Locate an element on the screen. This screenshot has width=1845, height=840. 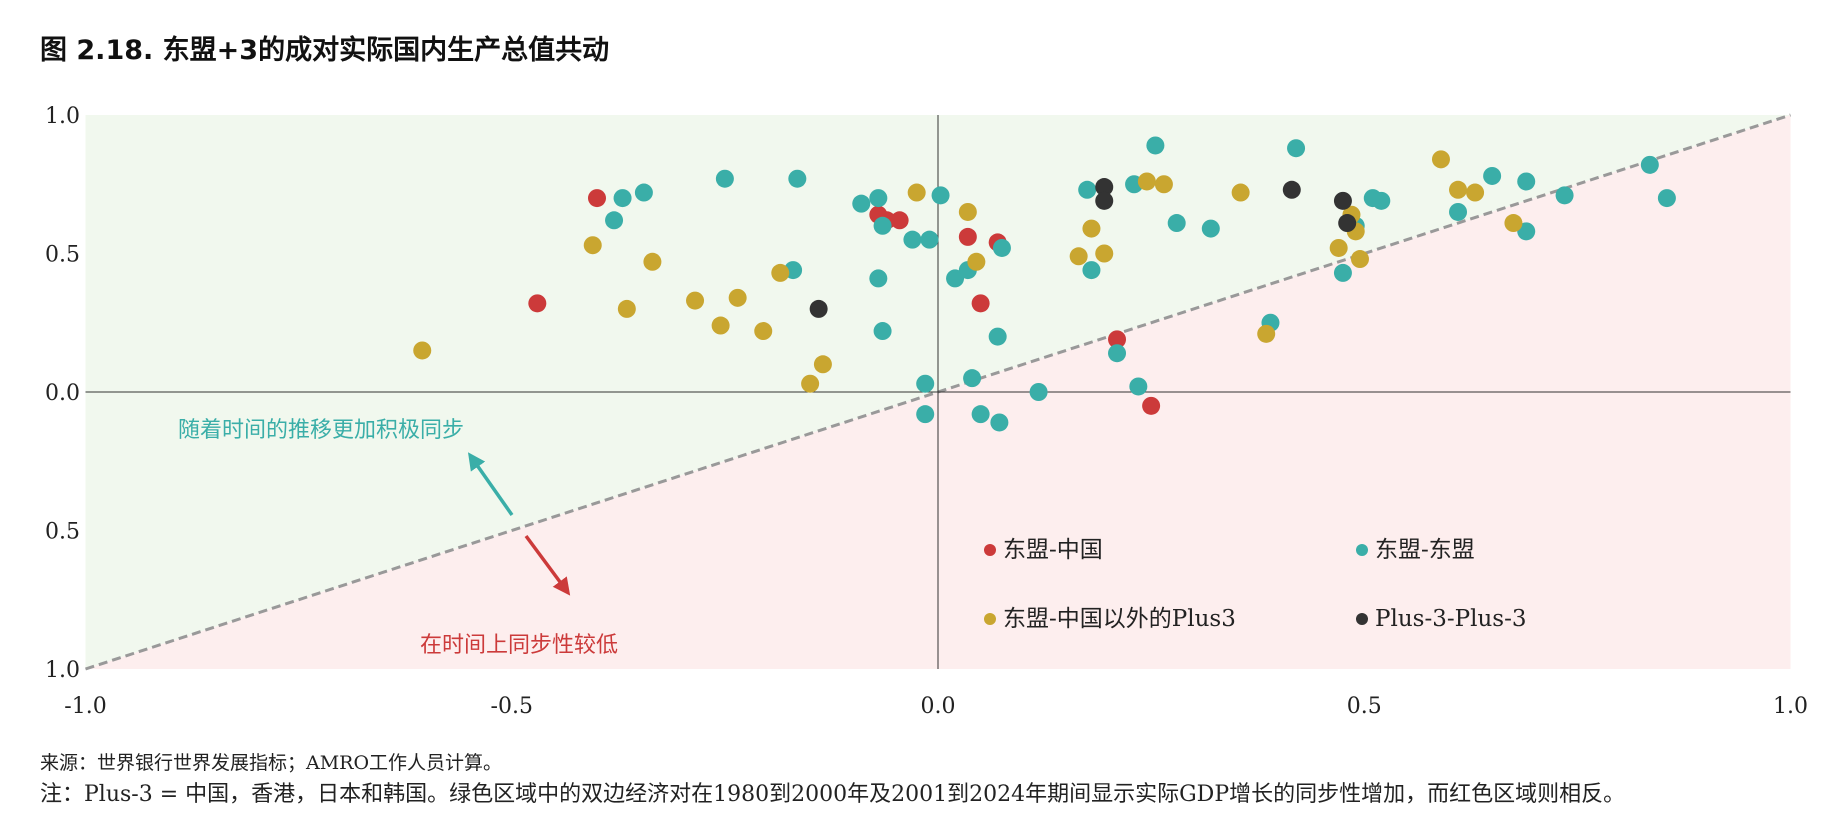
x-tick-label: 1.0 is located at coordinates (1790, 706).